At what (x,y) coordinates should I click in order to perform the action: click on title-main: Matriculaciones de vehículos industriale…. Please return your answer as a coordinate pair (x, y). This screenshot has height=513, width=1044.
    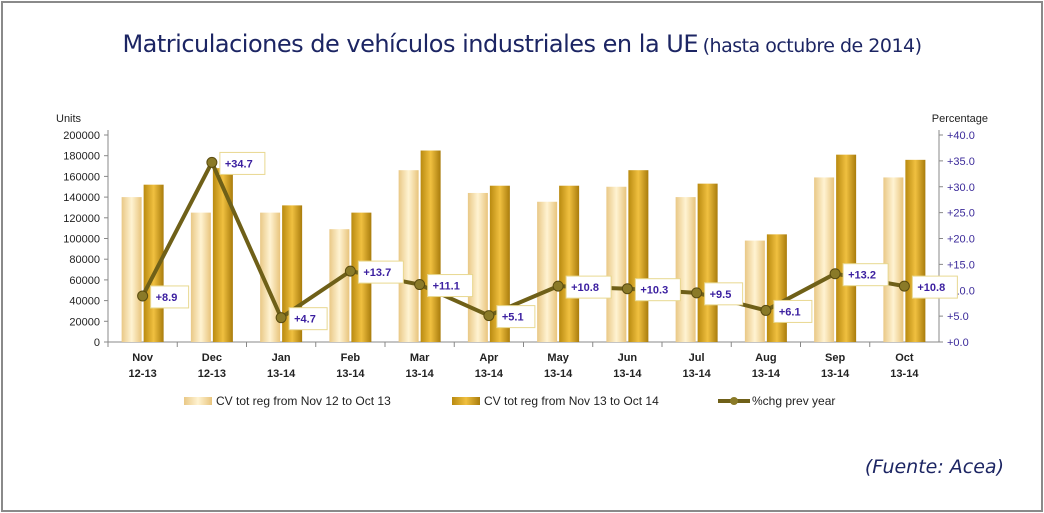
    Looking at the image, I should click on (410, 44).